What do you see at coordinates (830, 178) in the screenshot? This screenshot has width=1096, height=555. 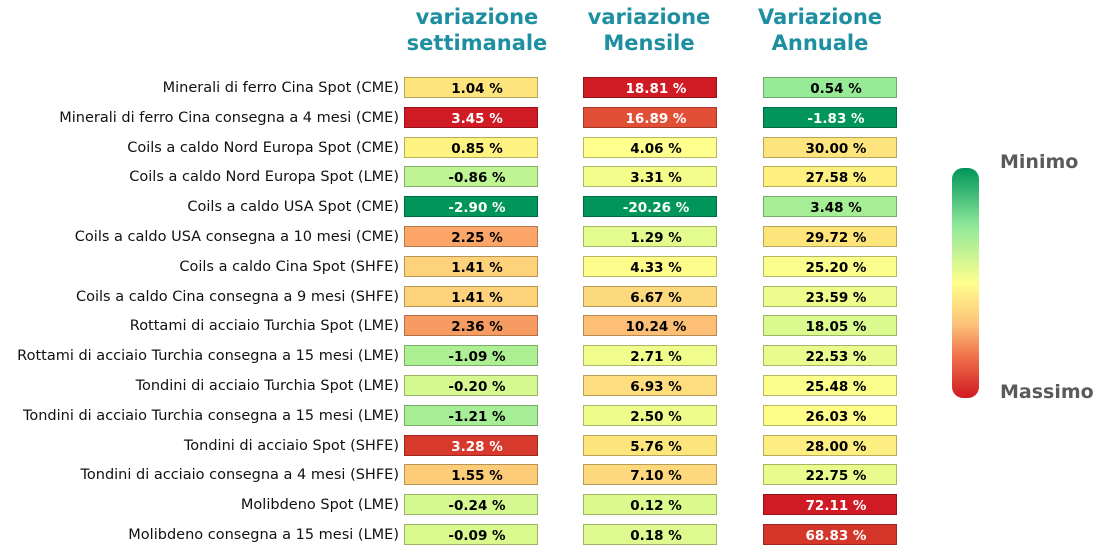 I see `cell-value: 27.58 %` at bounding box center [830, 178].